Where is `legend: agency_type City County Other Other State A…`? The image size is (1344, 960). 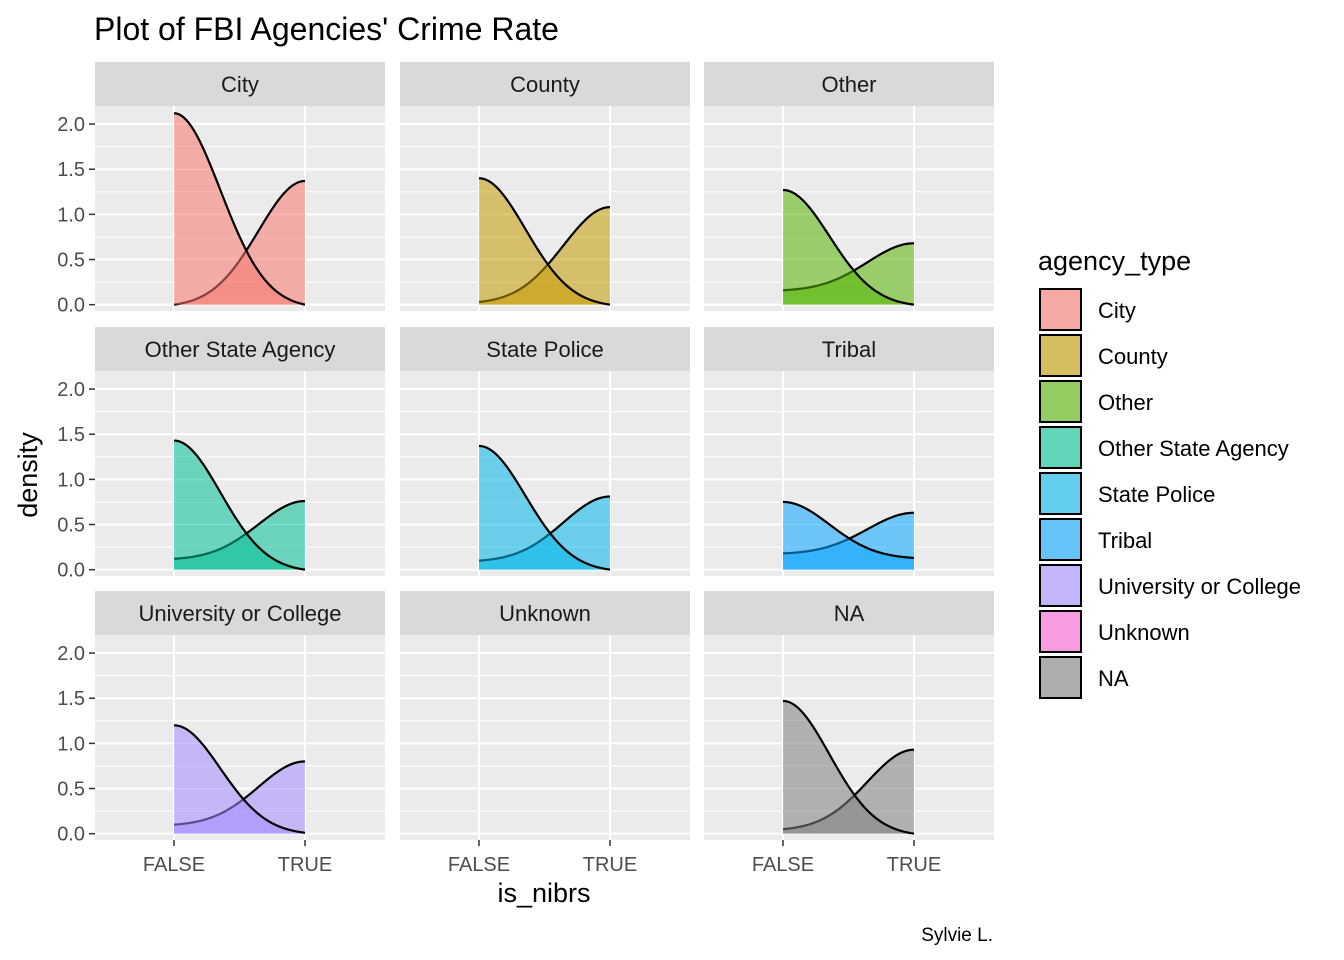 legend: agency_type City County Other Other State A… is located at coordinates (1169, 472).